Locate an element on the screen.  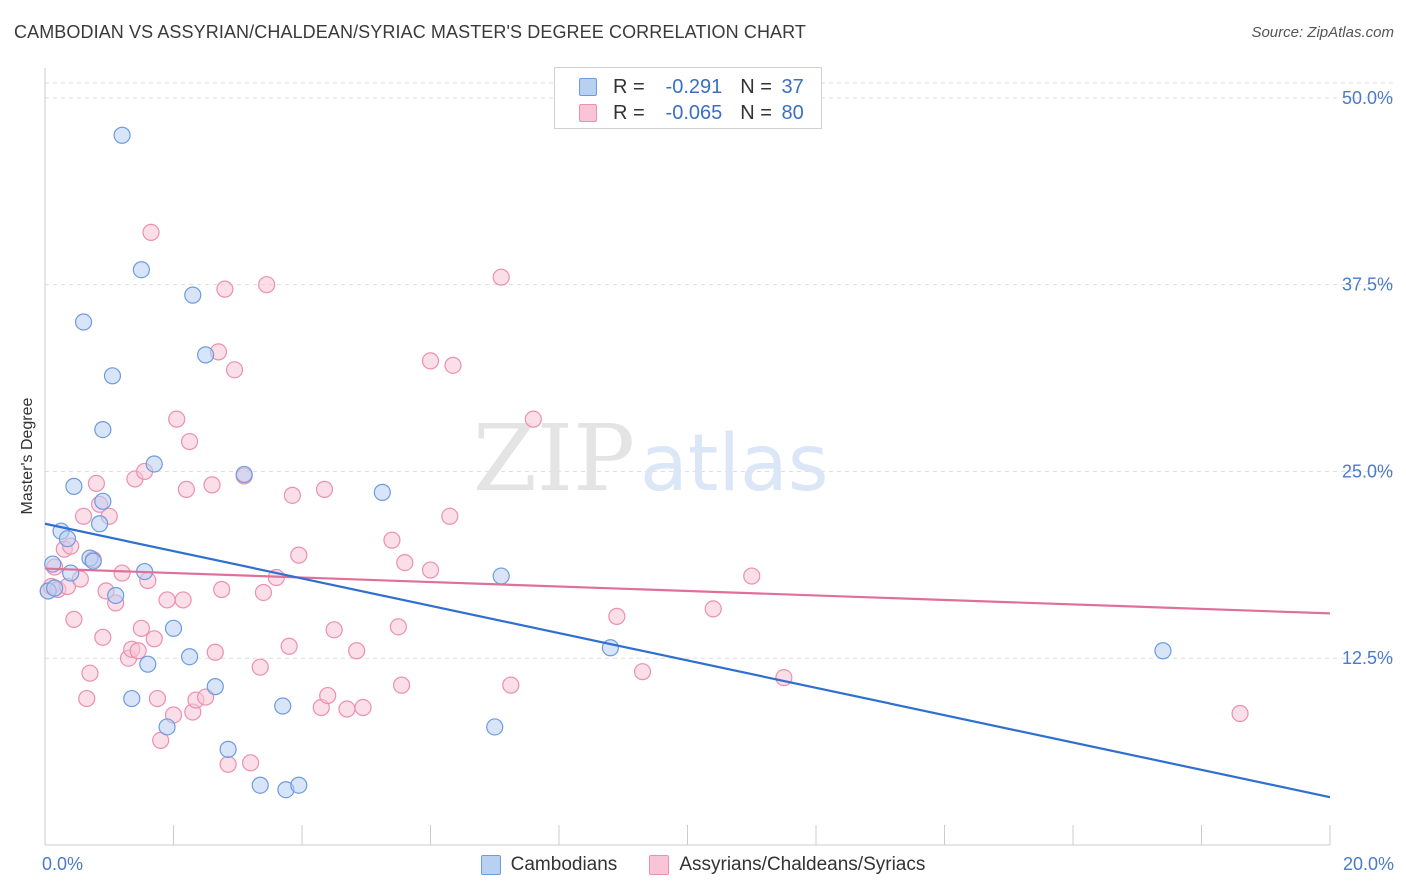
legend-row-cambodians: R = -0.291 N = 37 is located at coordinates (691, 87).